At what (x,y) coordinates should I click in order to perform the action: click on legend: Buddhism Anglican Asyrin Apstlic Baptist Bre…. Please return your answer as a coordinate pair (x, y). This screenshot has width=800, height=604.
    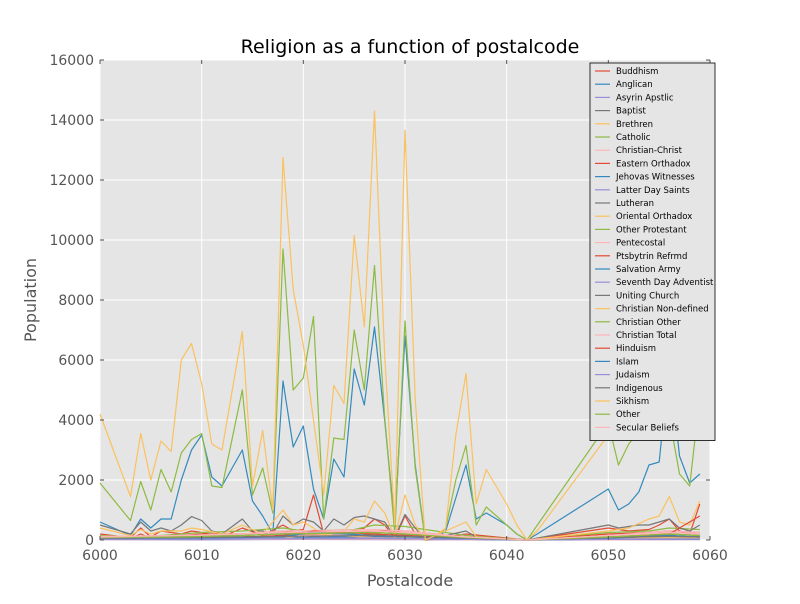
    Looking at the image, I should click on (652, 252).